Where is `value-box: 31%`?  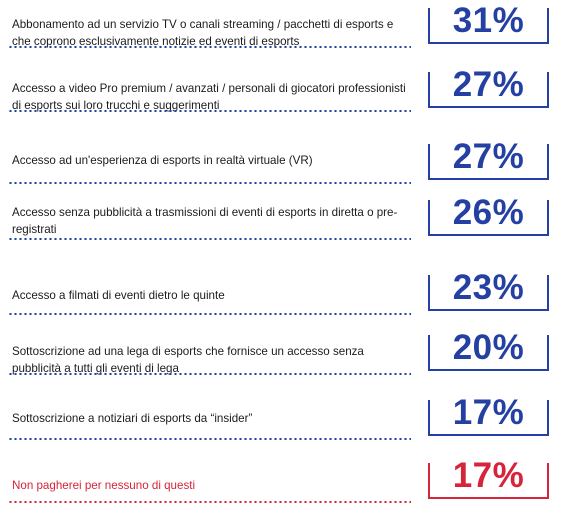 value-box: 31% is located at coordinates (488, 22).